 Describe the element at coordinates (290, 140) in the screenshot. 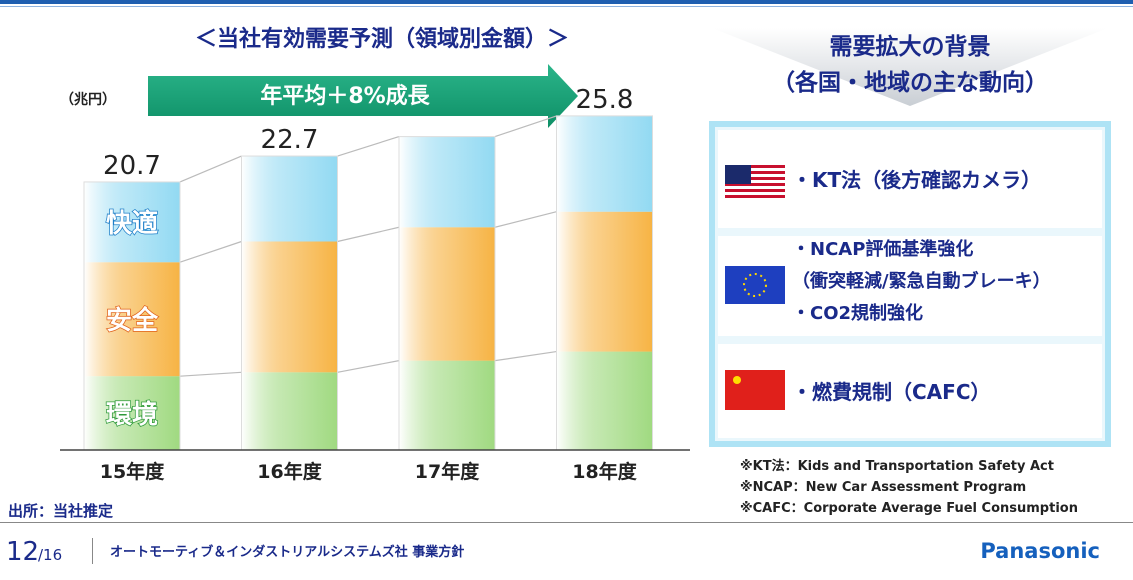

I see `total-label: 22.7` at that location.